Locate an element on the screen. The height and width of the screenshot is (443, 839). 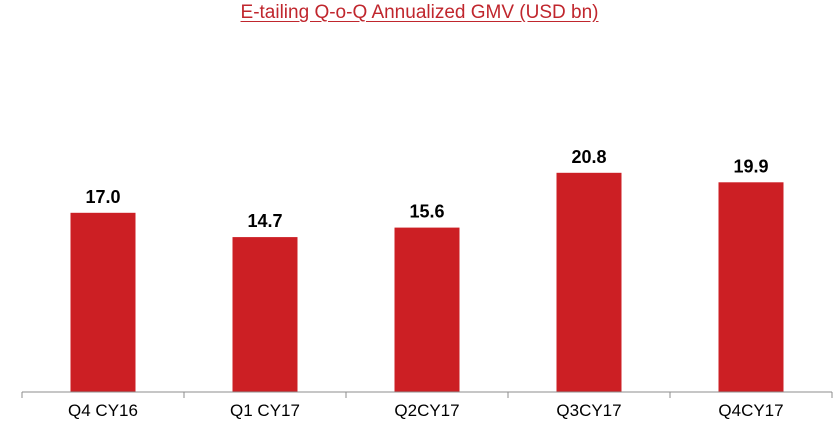
x-tick-label-3: Q3CY17 is located at coordinates (588, 410).